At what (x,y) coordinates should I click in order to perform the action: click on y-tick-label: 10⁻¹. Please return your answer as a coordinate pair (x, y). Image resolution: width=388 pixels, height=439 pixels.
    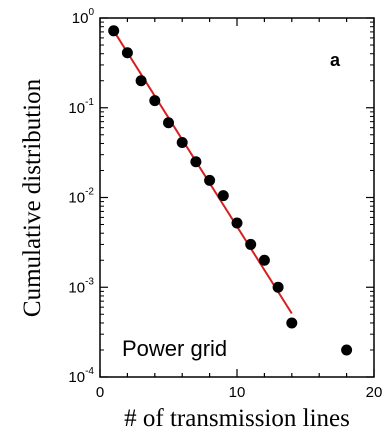
    Looking at the image, I should click on (81, 107).